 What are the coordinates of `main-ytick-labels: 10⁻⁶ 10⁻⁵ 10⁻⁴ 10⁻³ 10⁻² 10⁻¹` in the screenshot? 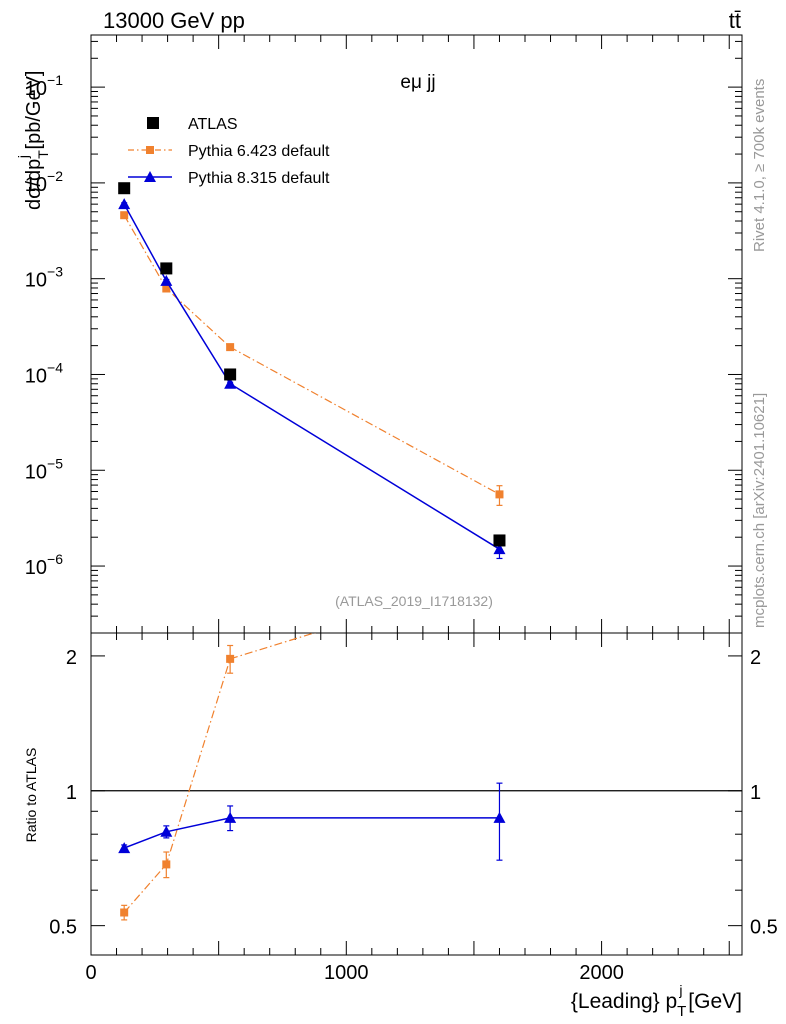 It's located at (44, 325).